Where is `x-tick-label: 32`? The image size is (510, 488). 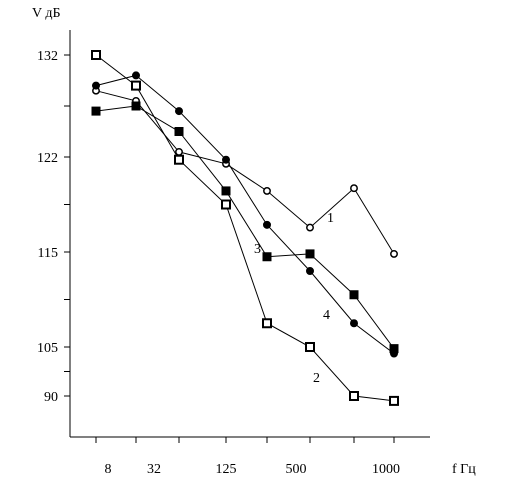 x-tick-label: 32 is located at coordinates (154, 469).